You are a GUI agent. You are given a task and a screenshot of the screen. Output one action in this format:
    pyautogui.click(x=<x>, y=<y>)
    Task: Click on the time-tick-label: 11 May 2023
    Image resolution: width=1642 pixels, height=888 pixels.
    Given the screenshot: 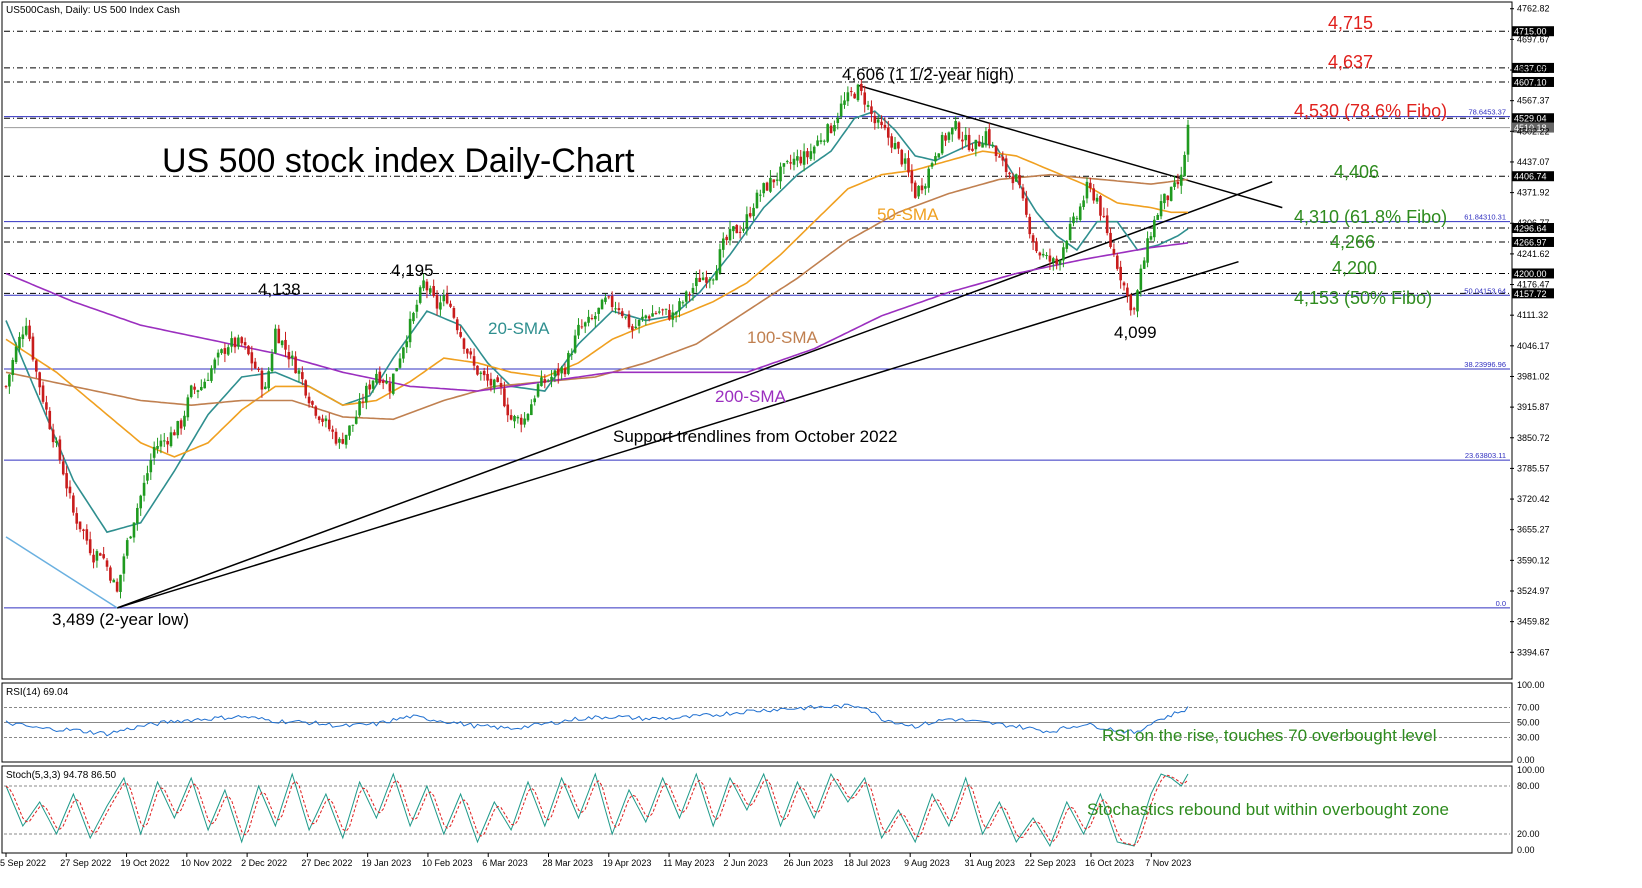 What is the action you would take?
    pyautogui.click(x=688, y=863)
    